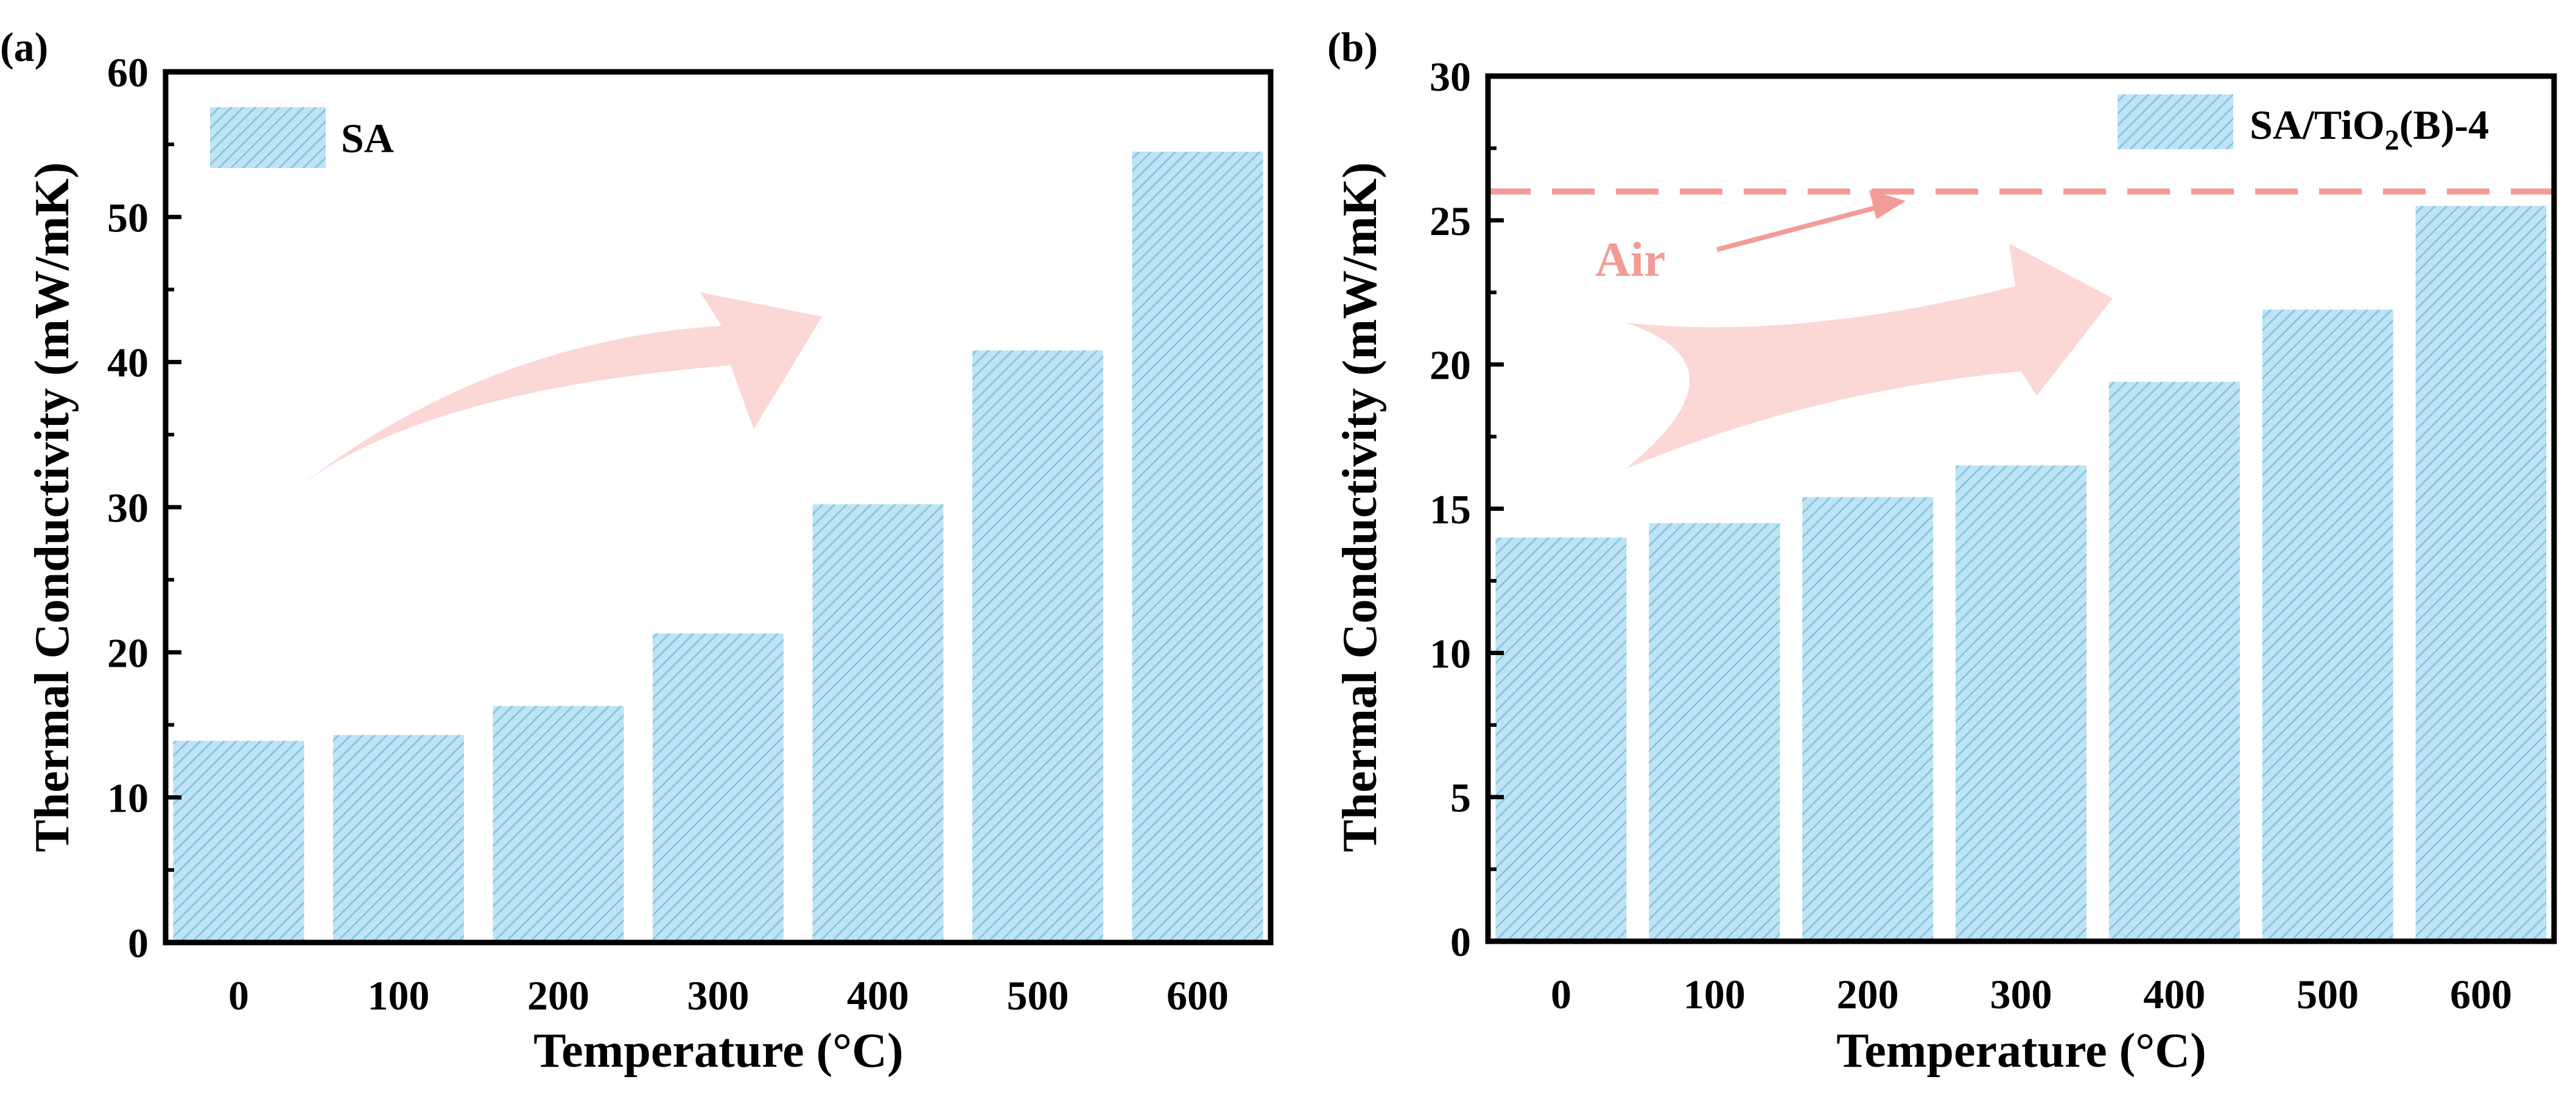 This screenshot has height=1099, width=2576. What do you see at coordinates (128, 217) in the screenshot?
I see `y-tick-label-a-50: 50` at bounding box center [128, 217].